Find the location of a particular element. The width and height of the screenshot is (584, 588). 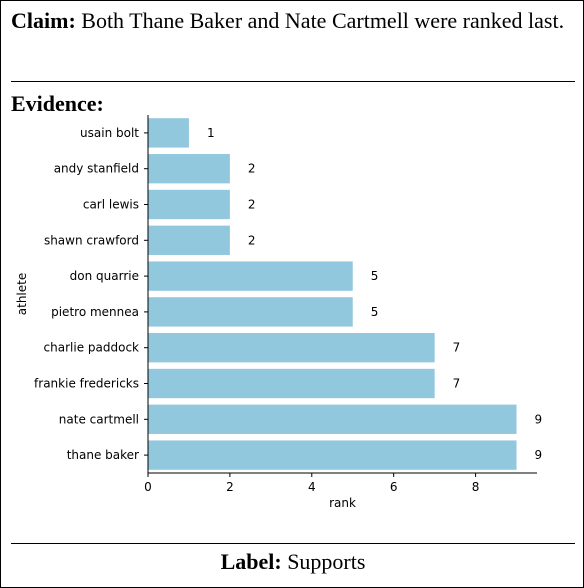

category-tick-label: don quarrie is located at coordinates (104, 276).